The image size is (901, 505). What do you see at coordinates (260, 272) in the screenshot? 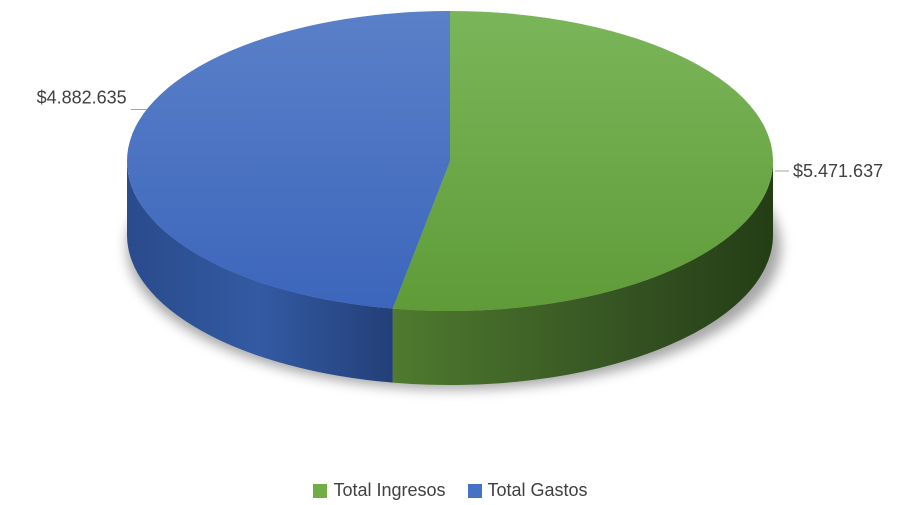
I see `slice-side-total-gastos` at bounding box center [260, 272].